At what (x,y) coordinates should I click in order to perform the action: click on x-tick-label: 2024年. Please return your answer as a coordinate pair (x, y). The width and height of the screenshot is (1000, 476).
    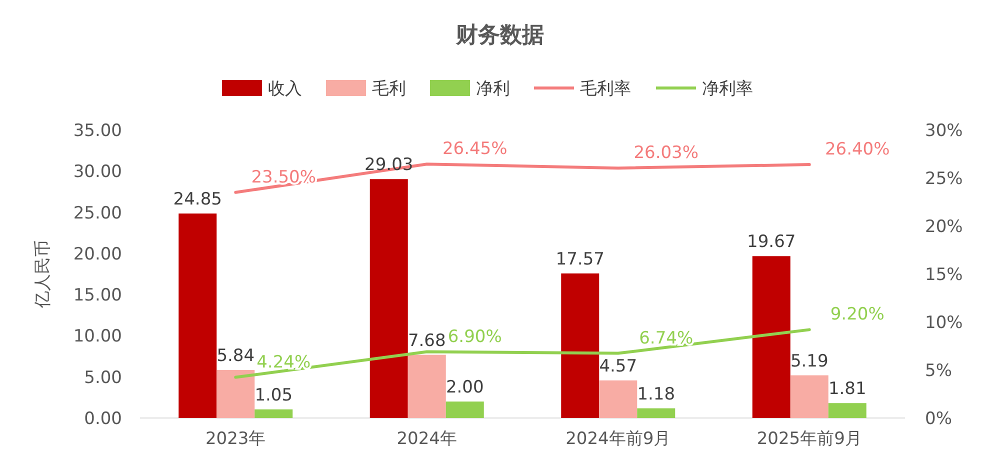
    Looking at the image, I should click on (427, 439).